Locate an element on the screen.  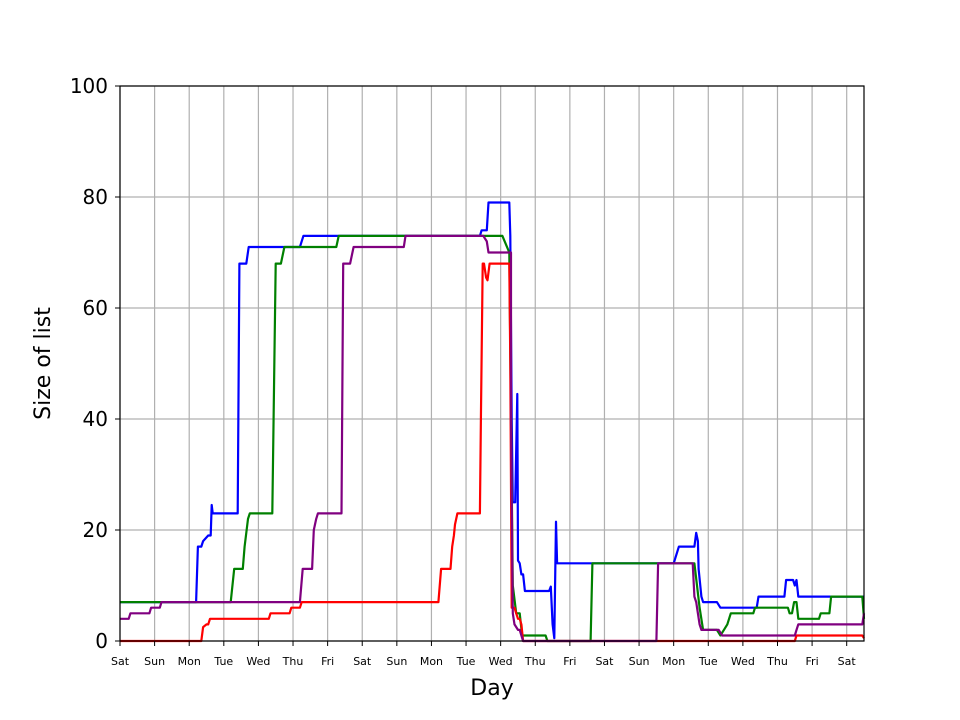
y-axis-label: Size of list is located at coordinates (43, 363).